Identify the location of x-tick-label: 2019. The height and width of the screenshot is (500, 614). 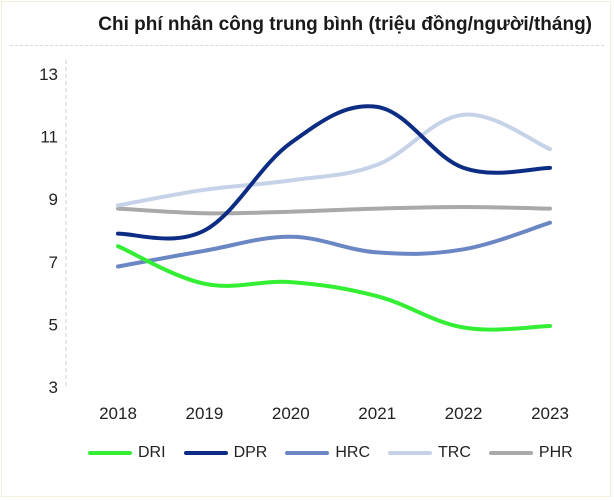
(204, 413).